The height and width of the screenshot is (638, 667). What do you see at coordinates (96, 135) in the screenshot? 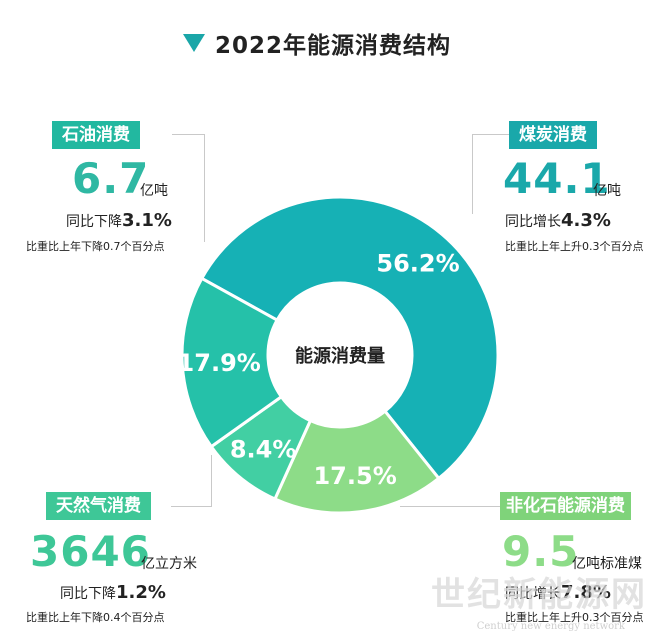
I see `oil-badge: 石油消费` at bounding box center [96, 135].